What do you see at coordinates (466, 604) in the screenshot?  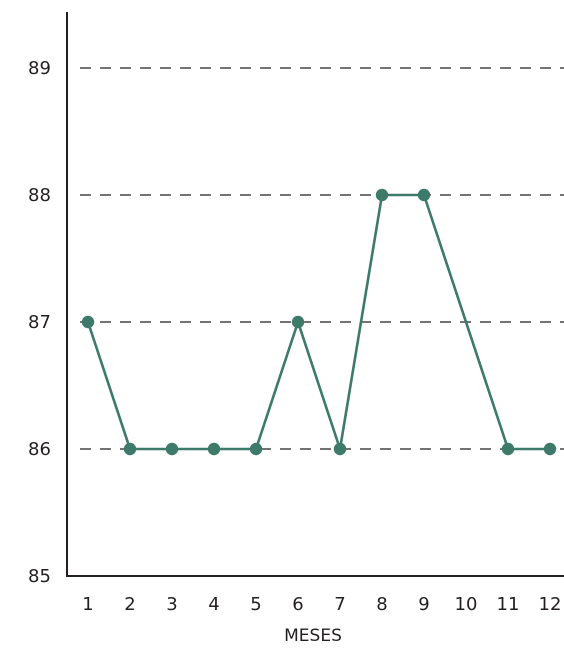 I see `x-tick-label-10: 10` at bounding box center [466, 604].